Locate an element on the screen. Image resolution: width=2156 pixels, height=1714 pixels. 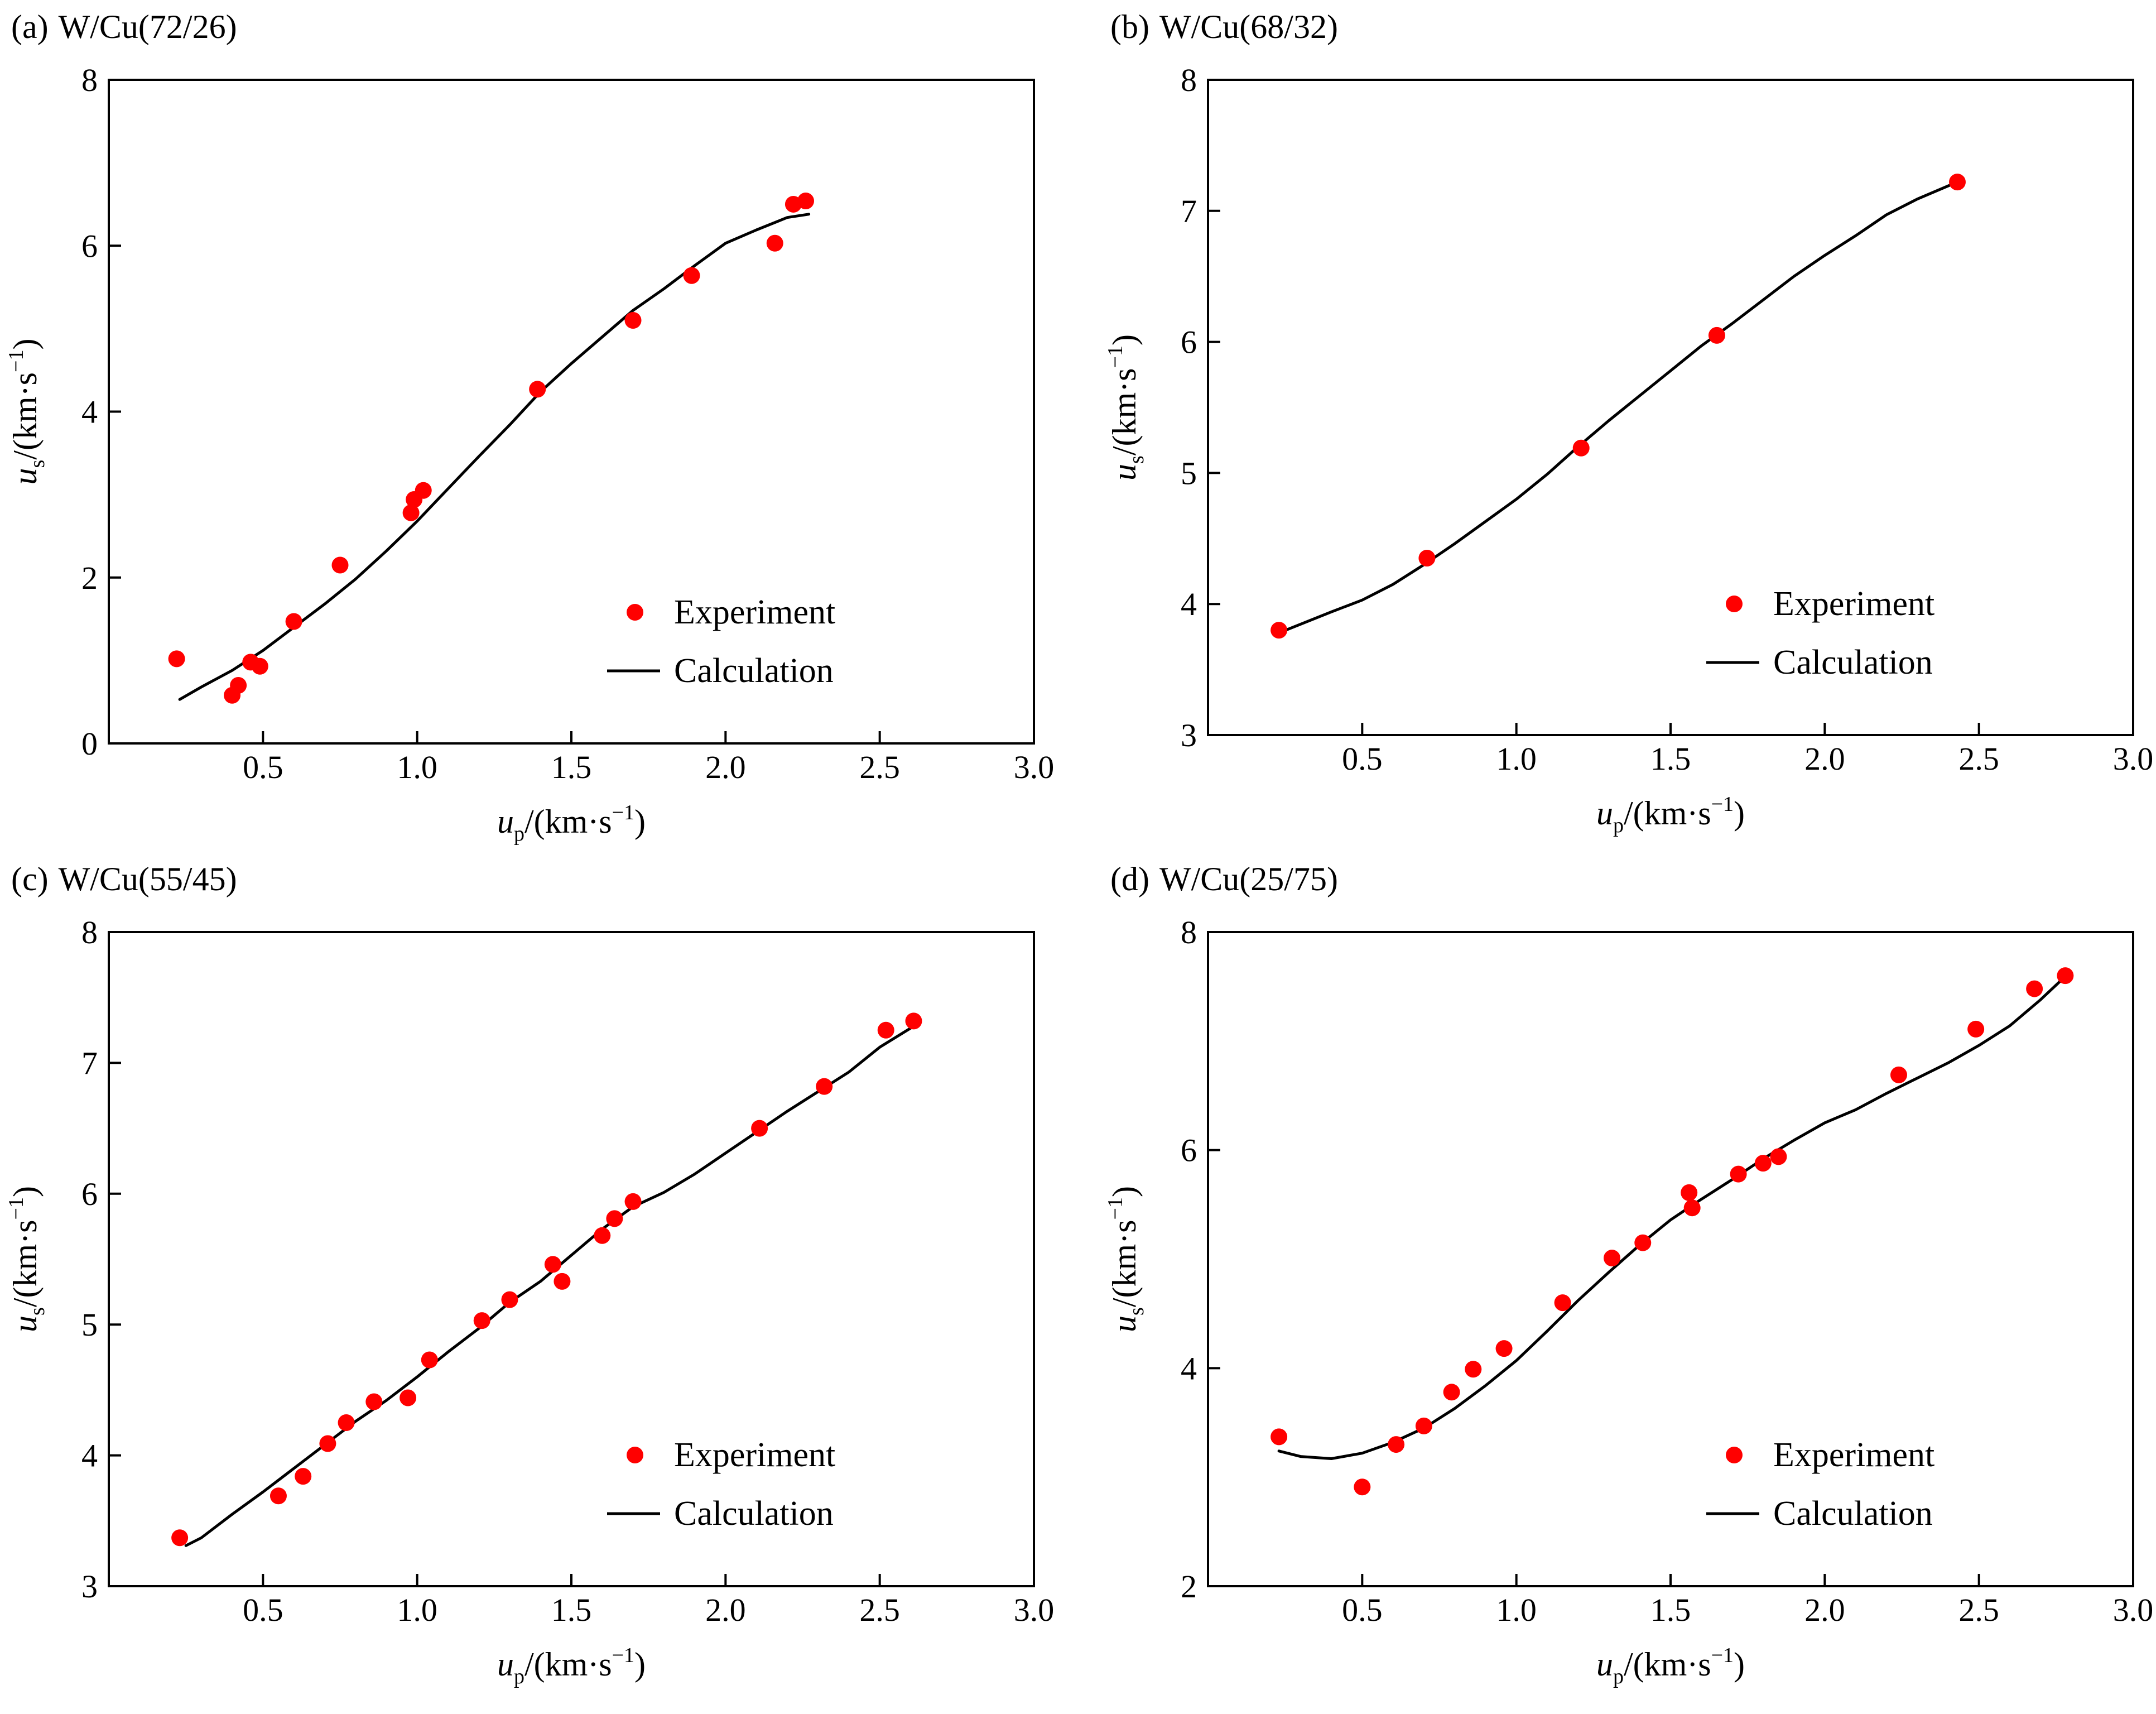
panel-title: (c) W/Cu(55/45) is located at coordinates (124, 879).